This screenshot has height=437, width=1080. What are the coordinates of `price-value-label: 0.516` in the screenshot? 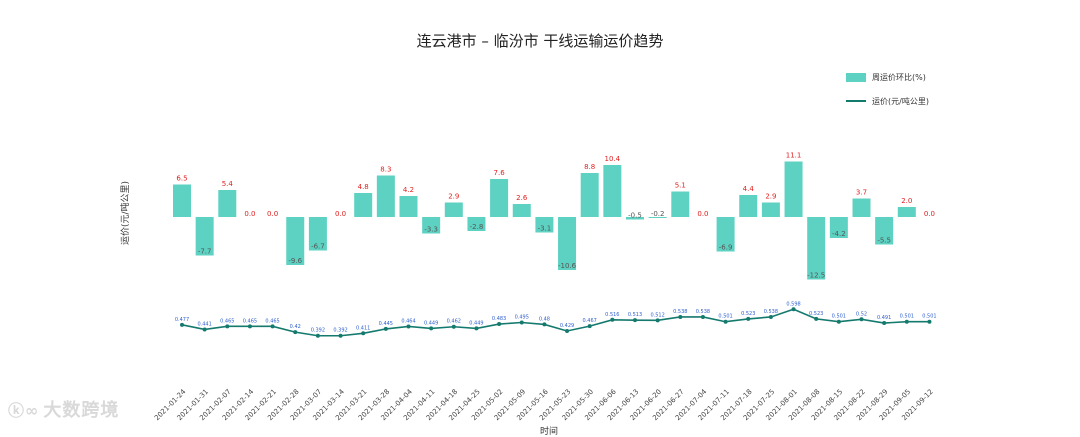 It's located at (612, 315).